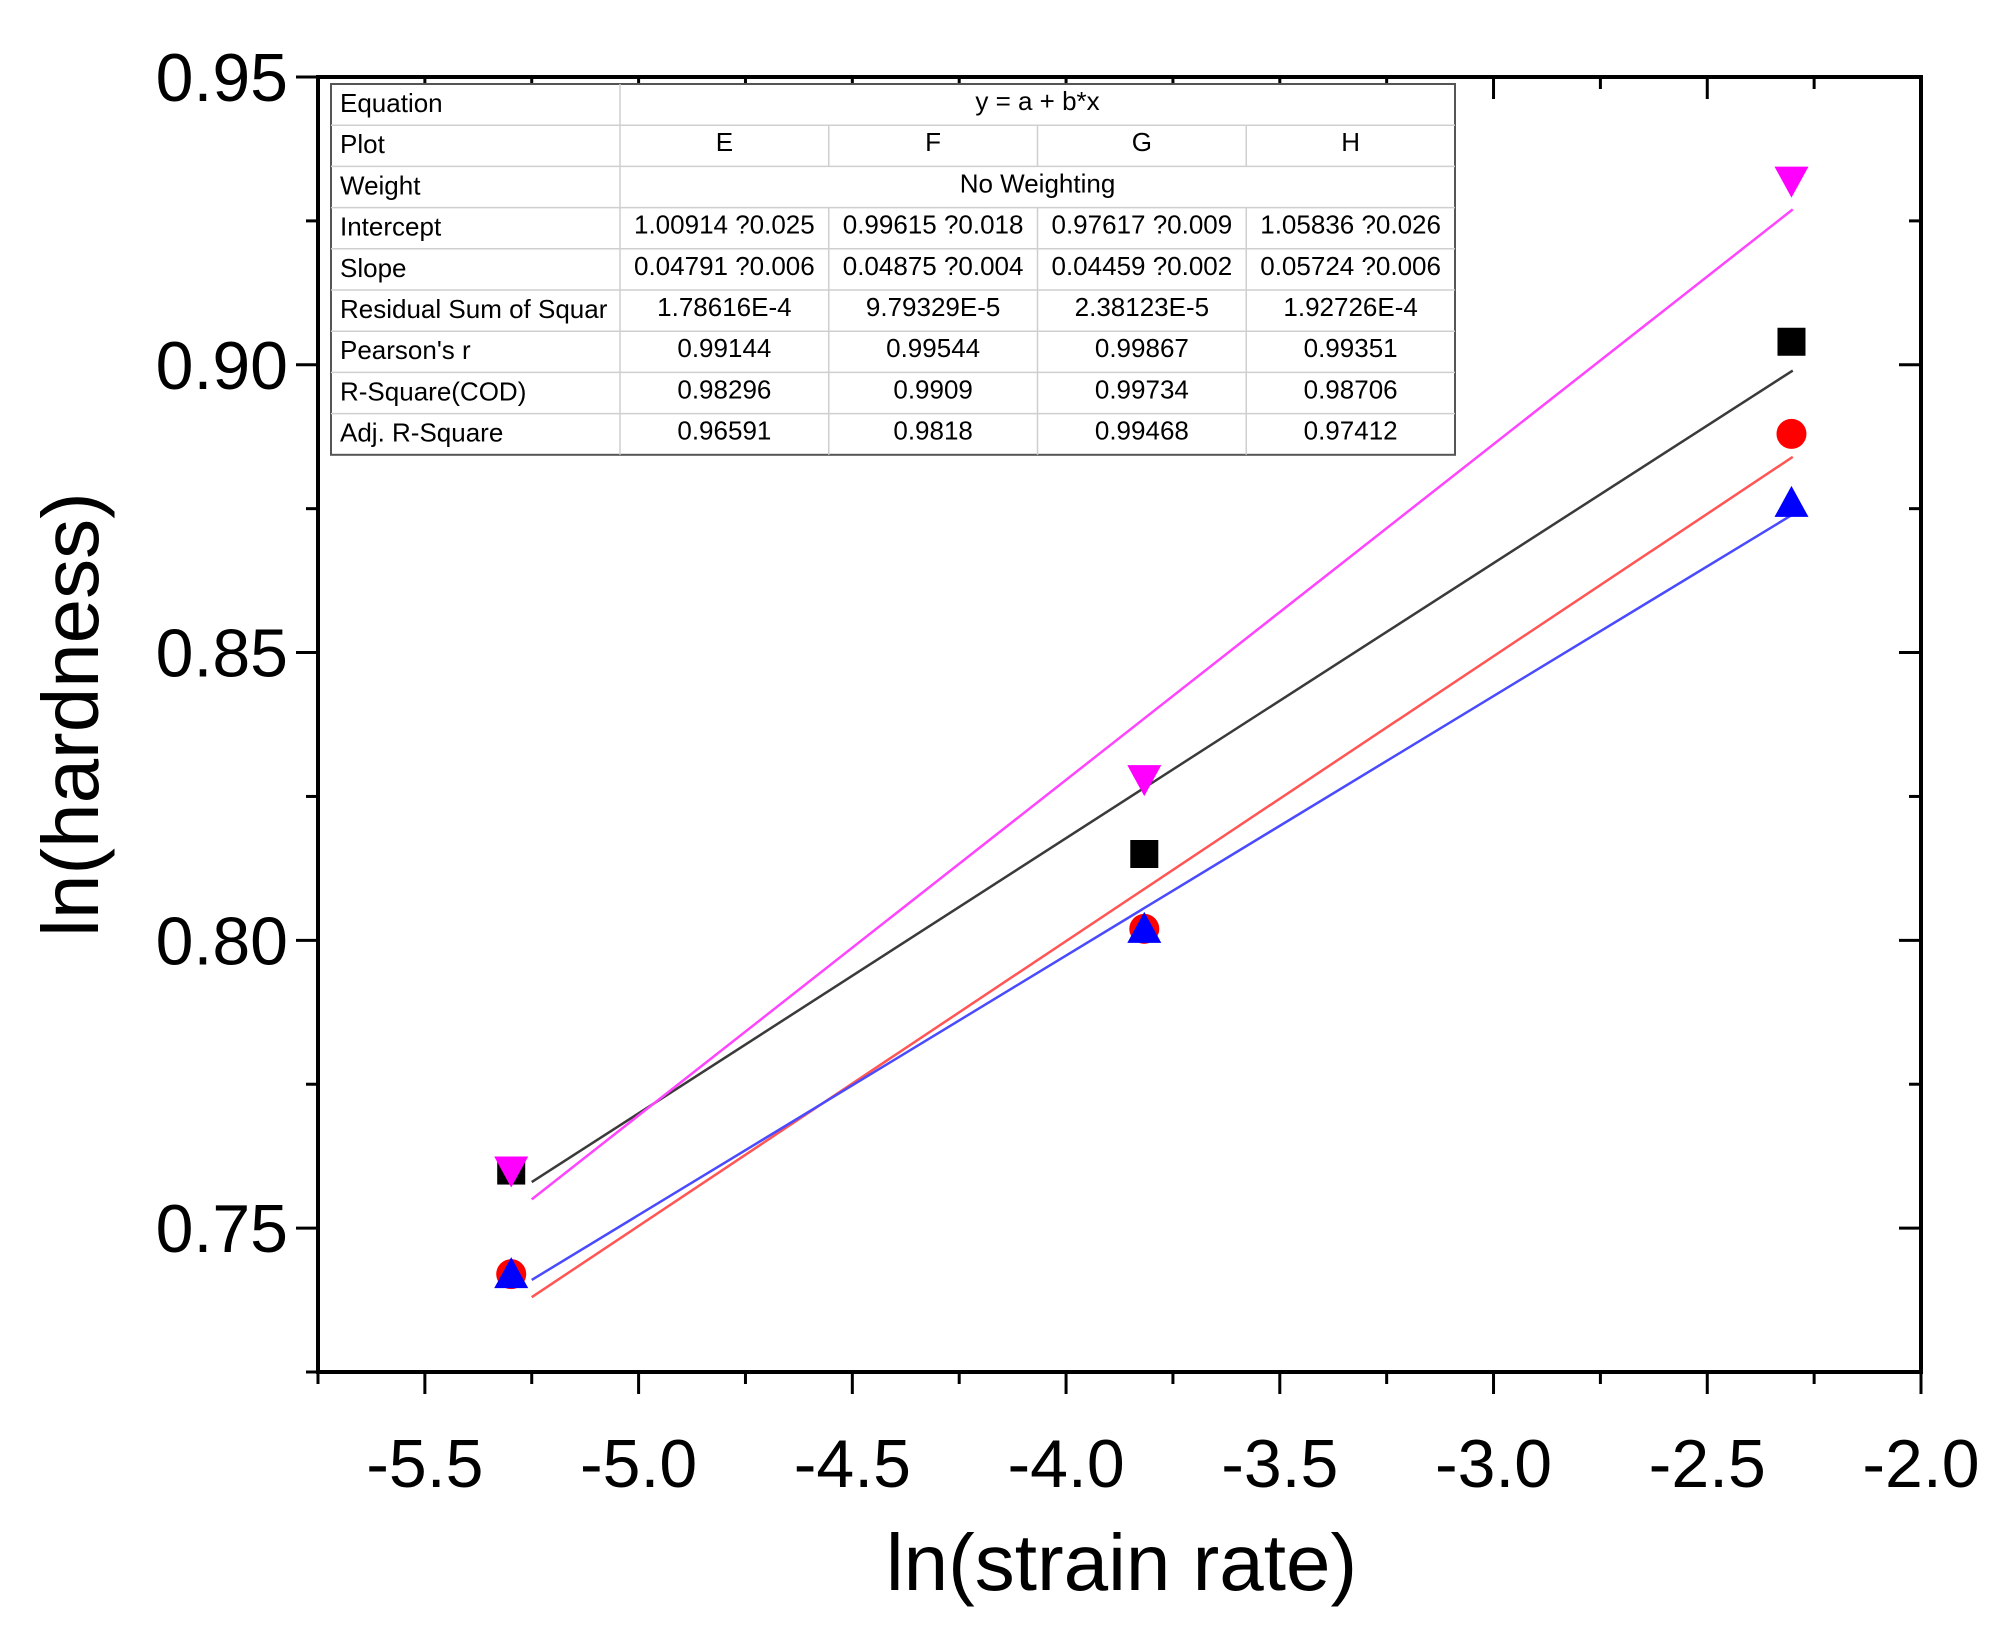 The width and height of the screenshot is (2006, 1643). I want to click on table-value: 0.99351, so click(1351, 348).